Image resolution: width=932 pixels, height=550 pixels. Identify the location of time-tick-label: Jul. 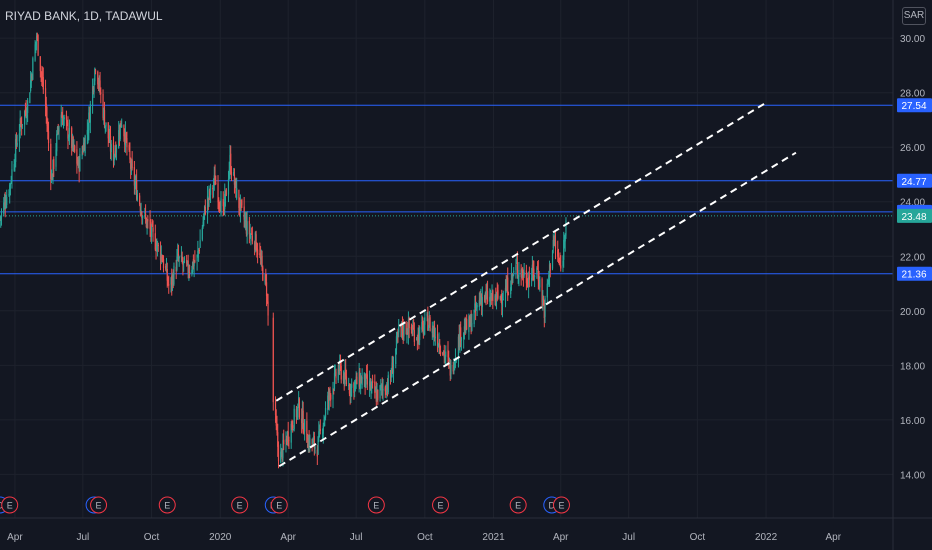
(82, 537).